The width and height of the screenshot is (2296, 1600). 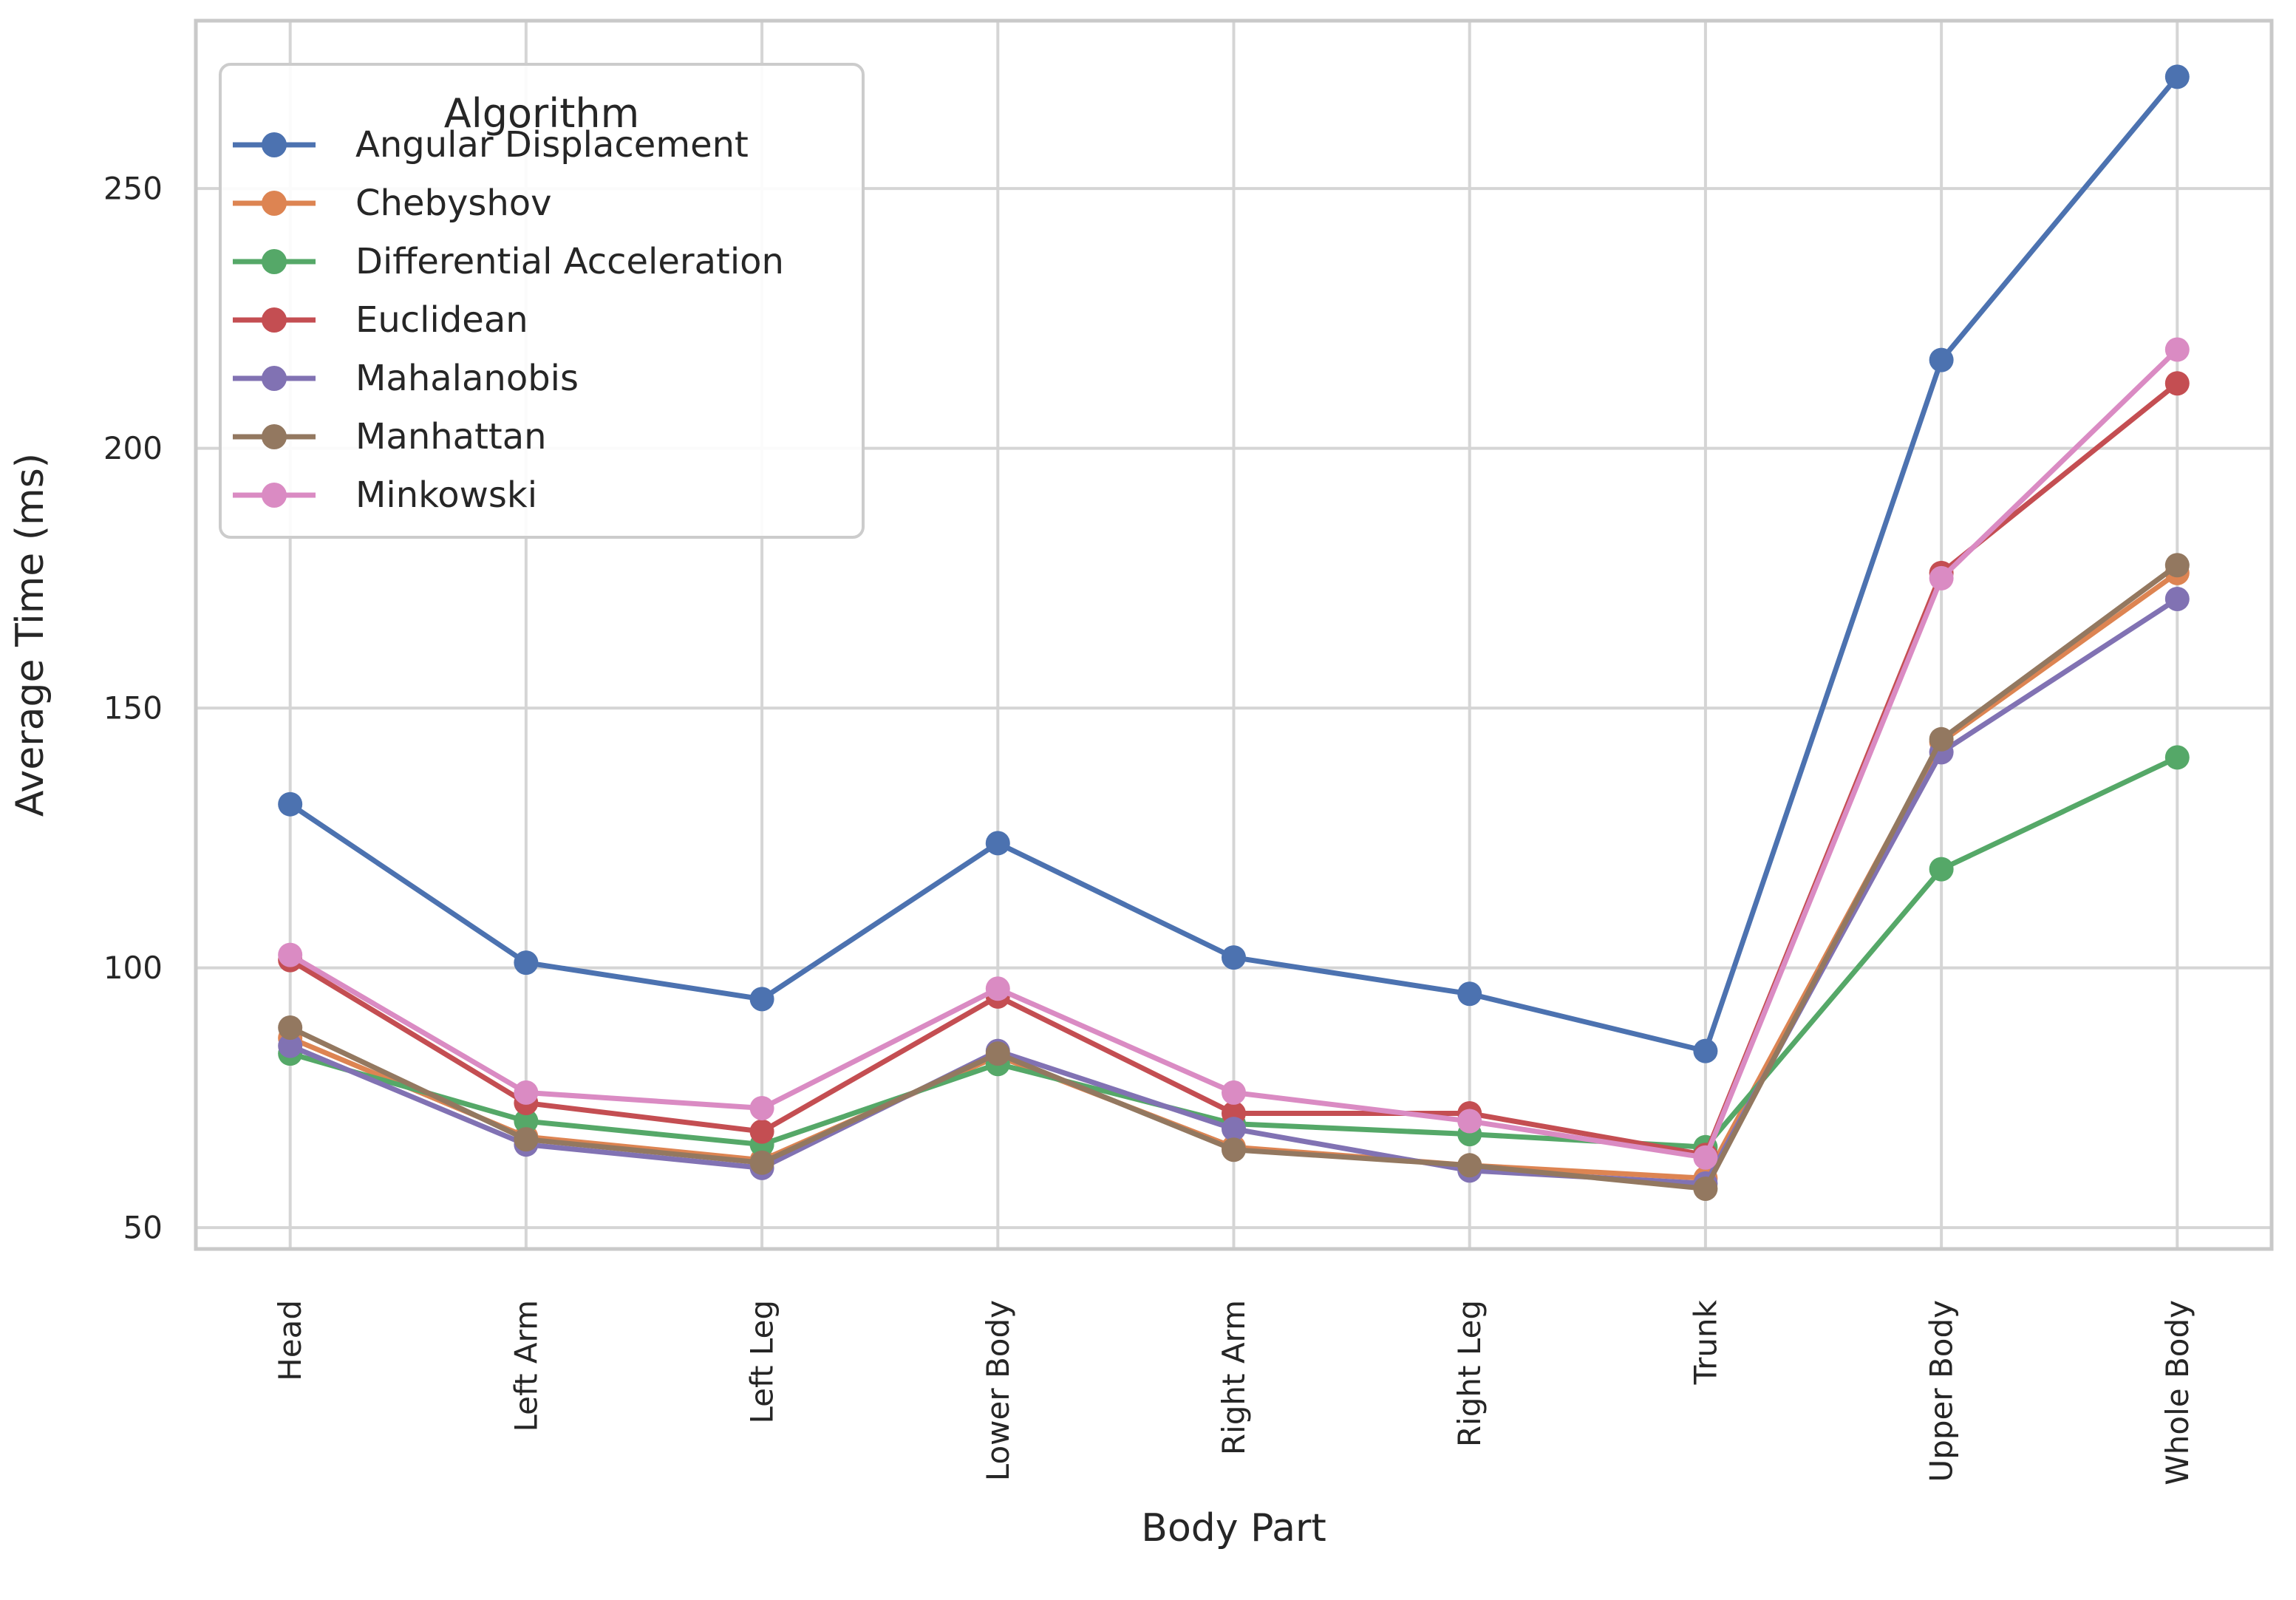 I want to click on legend-item-mahalanobis: Mahalanobis, so click(x=406, y=378).